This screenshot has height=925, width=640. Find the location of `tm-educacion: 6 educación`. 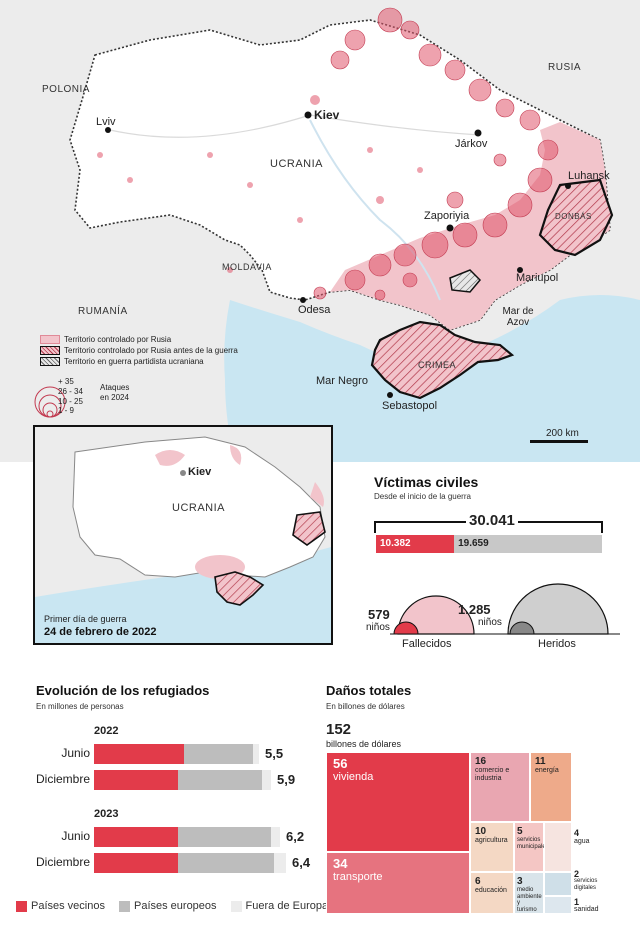

tm-educacion: 6 educación is located at coordinates (492, 893).